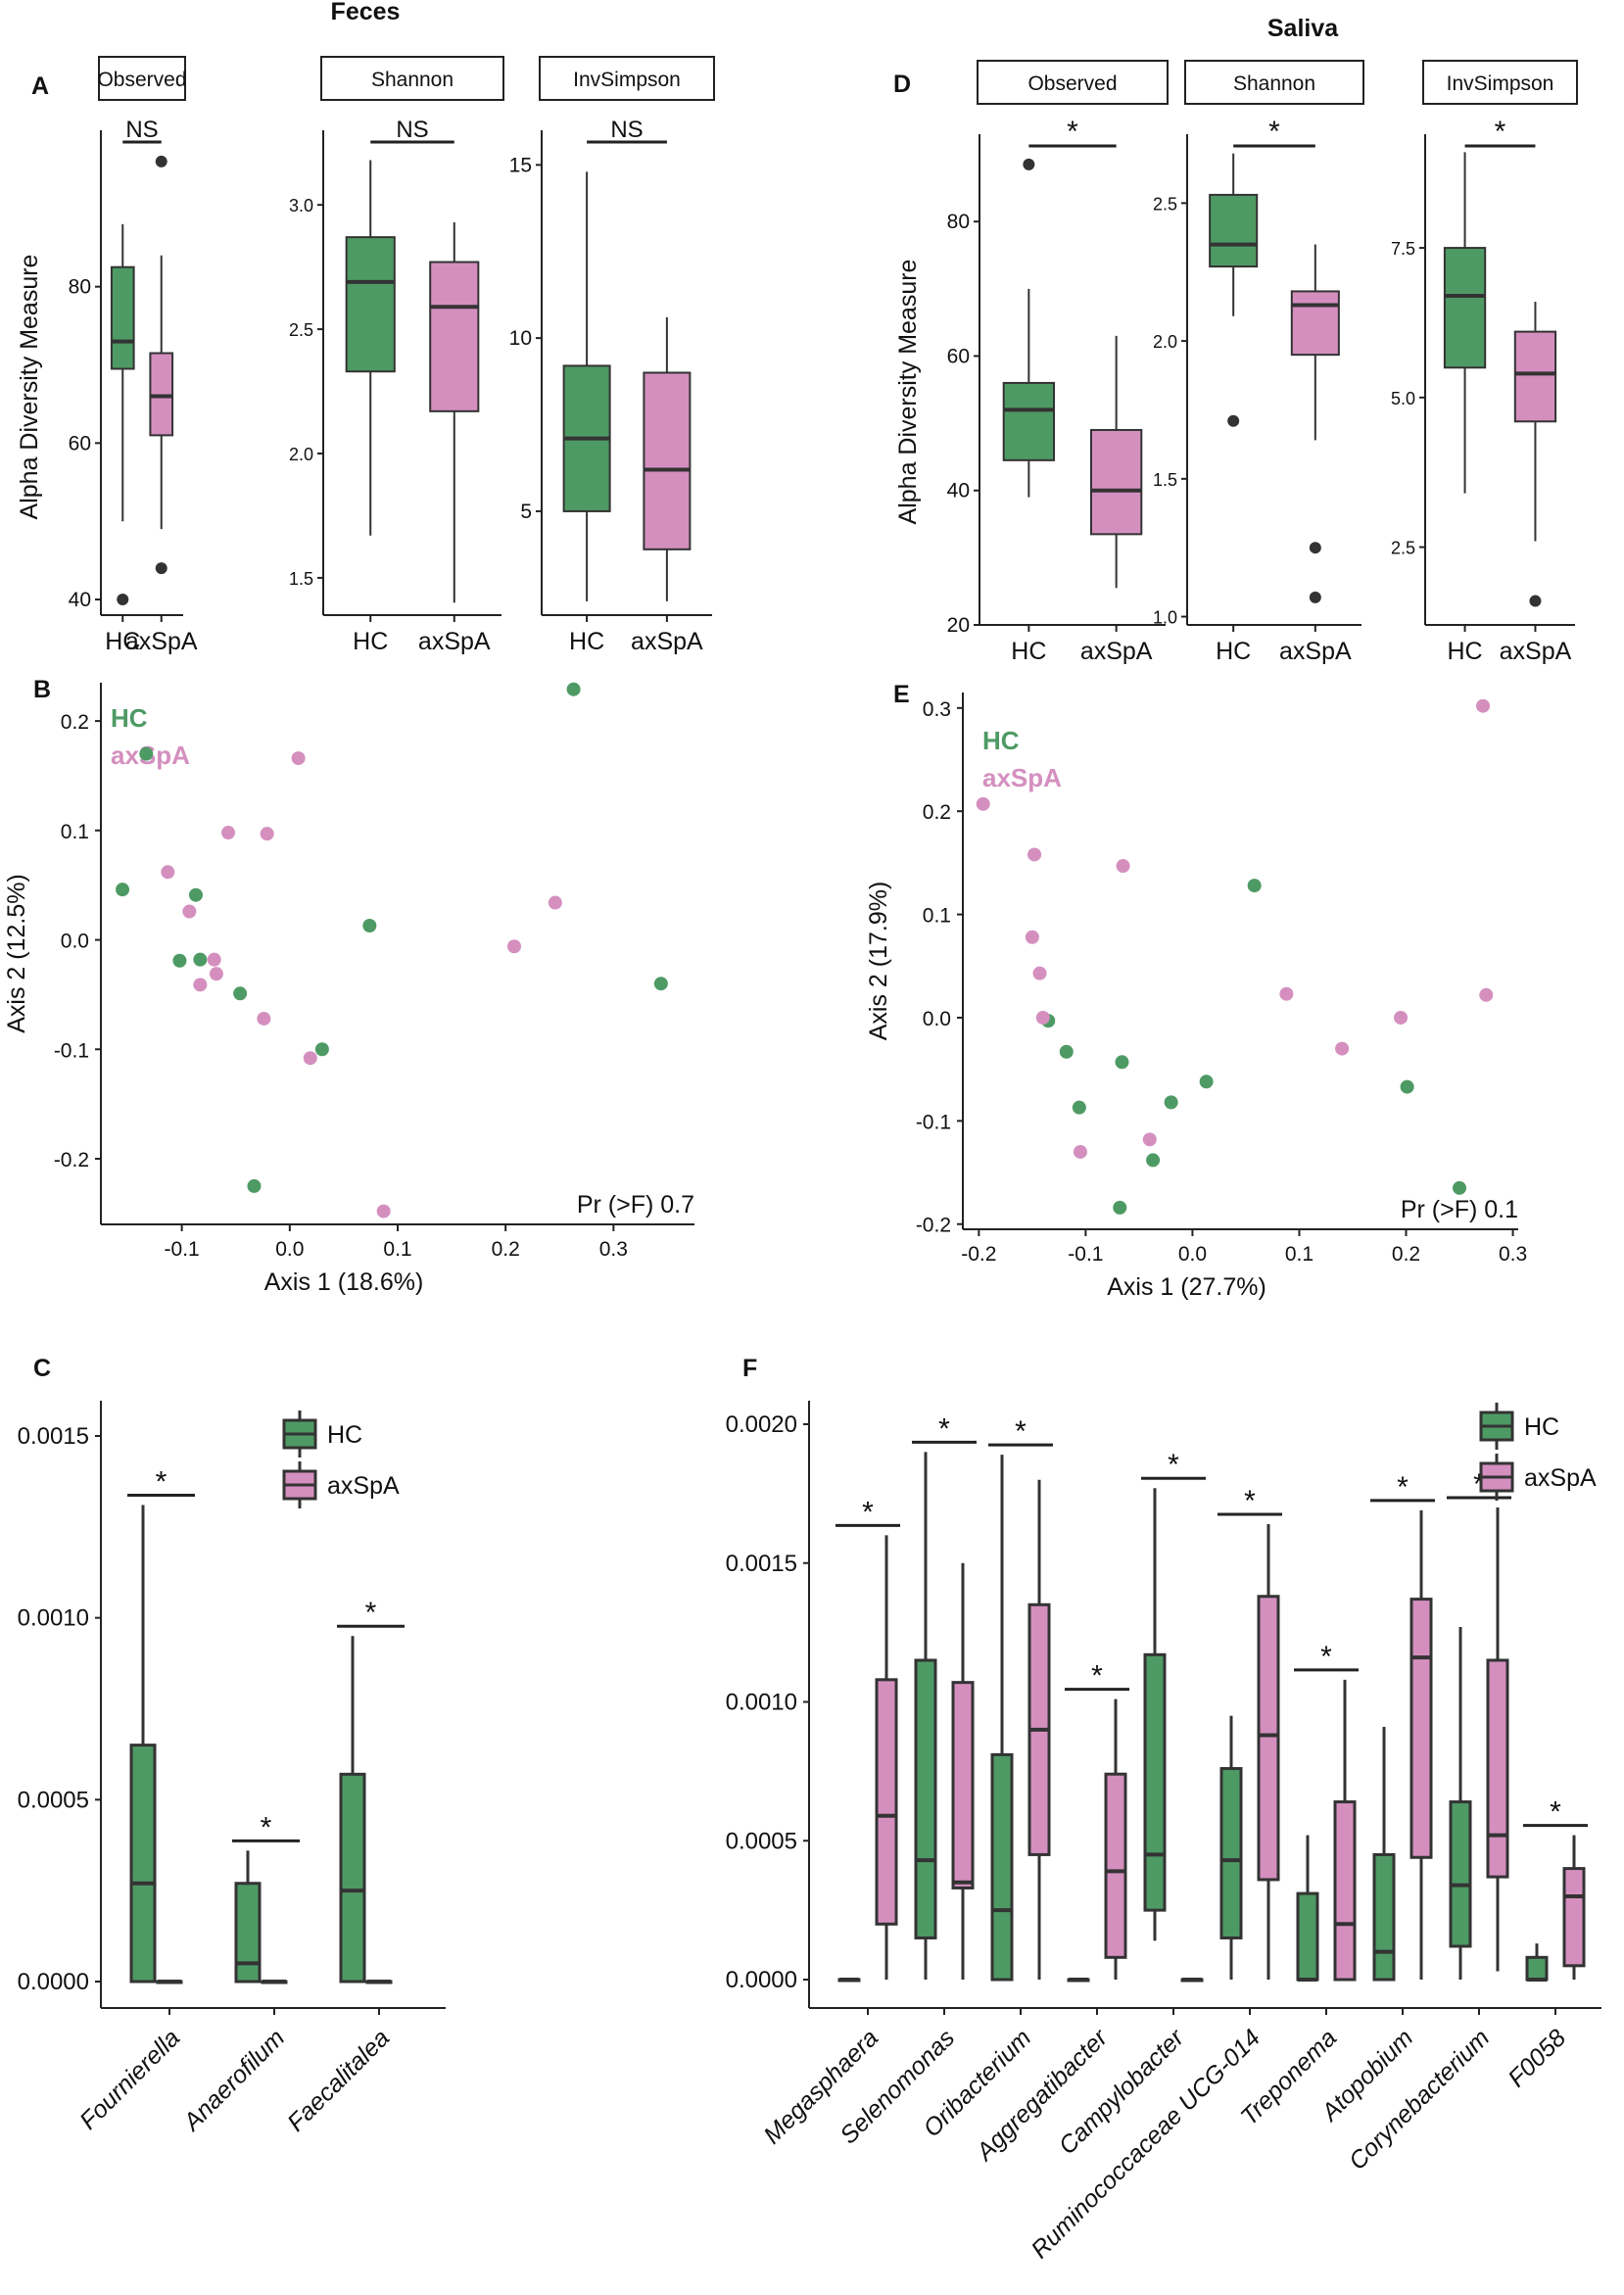 The width and height of the screenshot is (1624, 2295). I want to click on panel-label-f: F, so click(750, 1368).